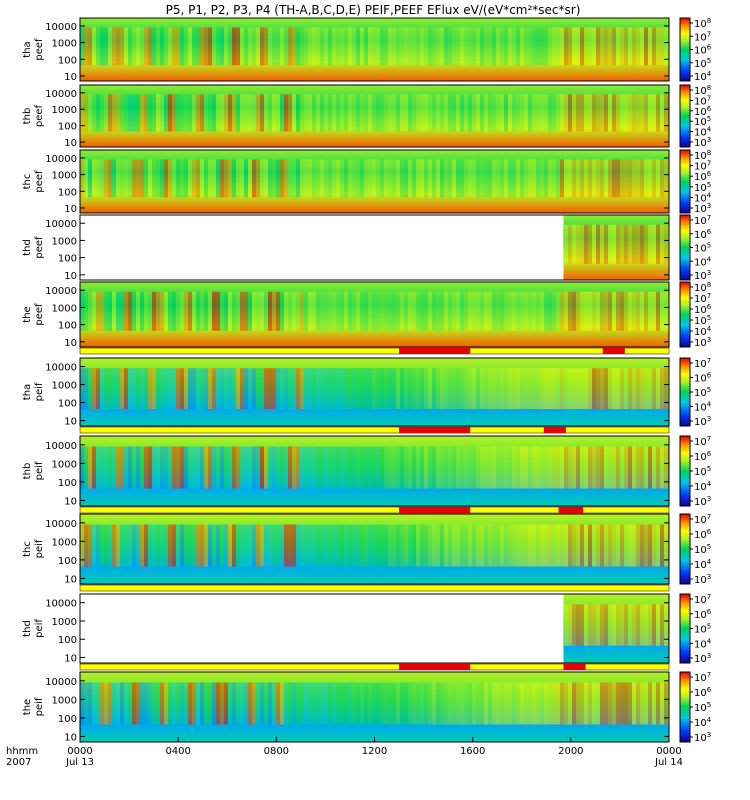 The image size is (750, 800). Describe the element at coordinates (374, 751) in the screenshot. I see `x-tick-label: 1200` at that location.